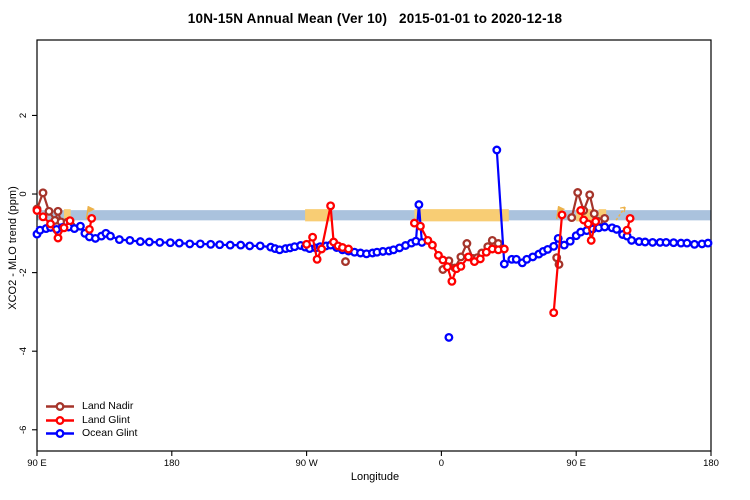 Image resolution: width=750 pixels, height=500 pixels. Describe the element at coordinates (23, 193) in the screenshot. I see `y-tick-label: 0` at that location.